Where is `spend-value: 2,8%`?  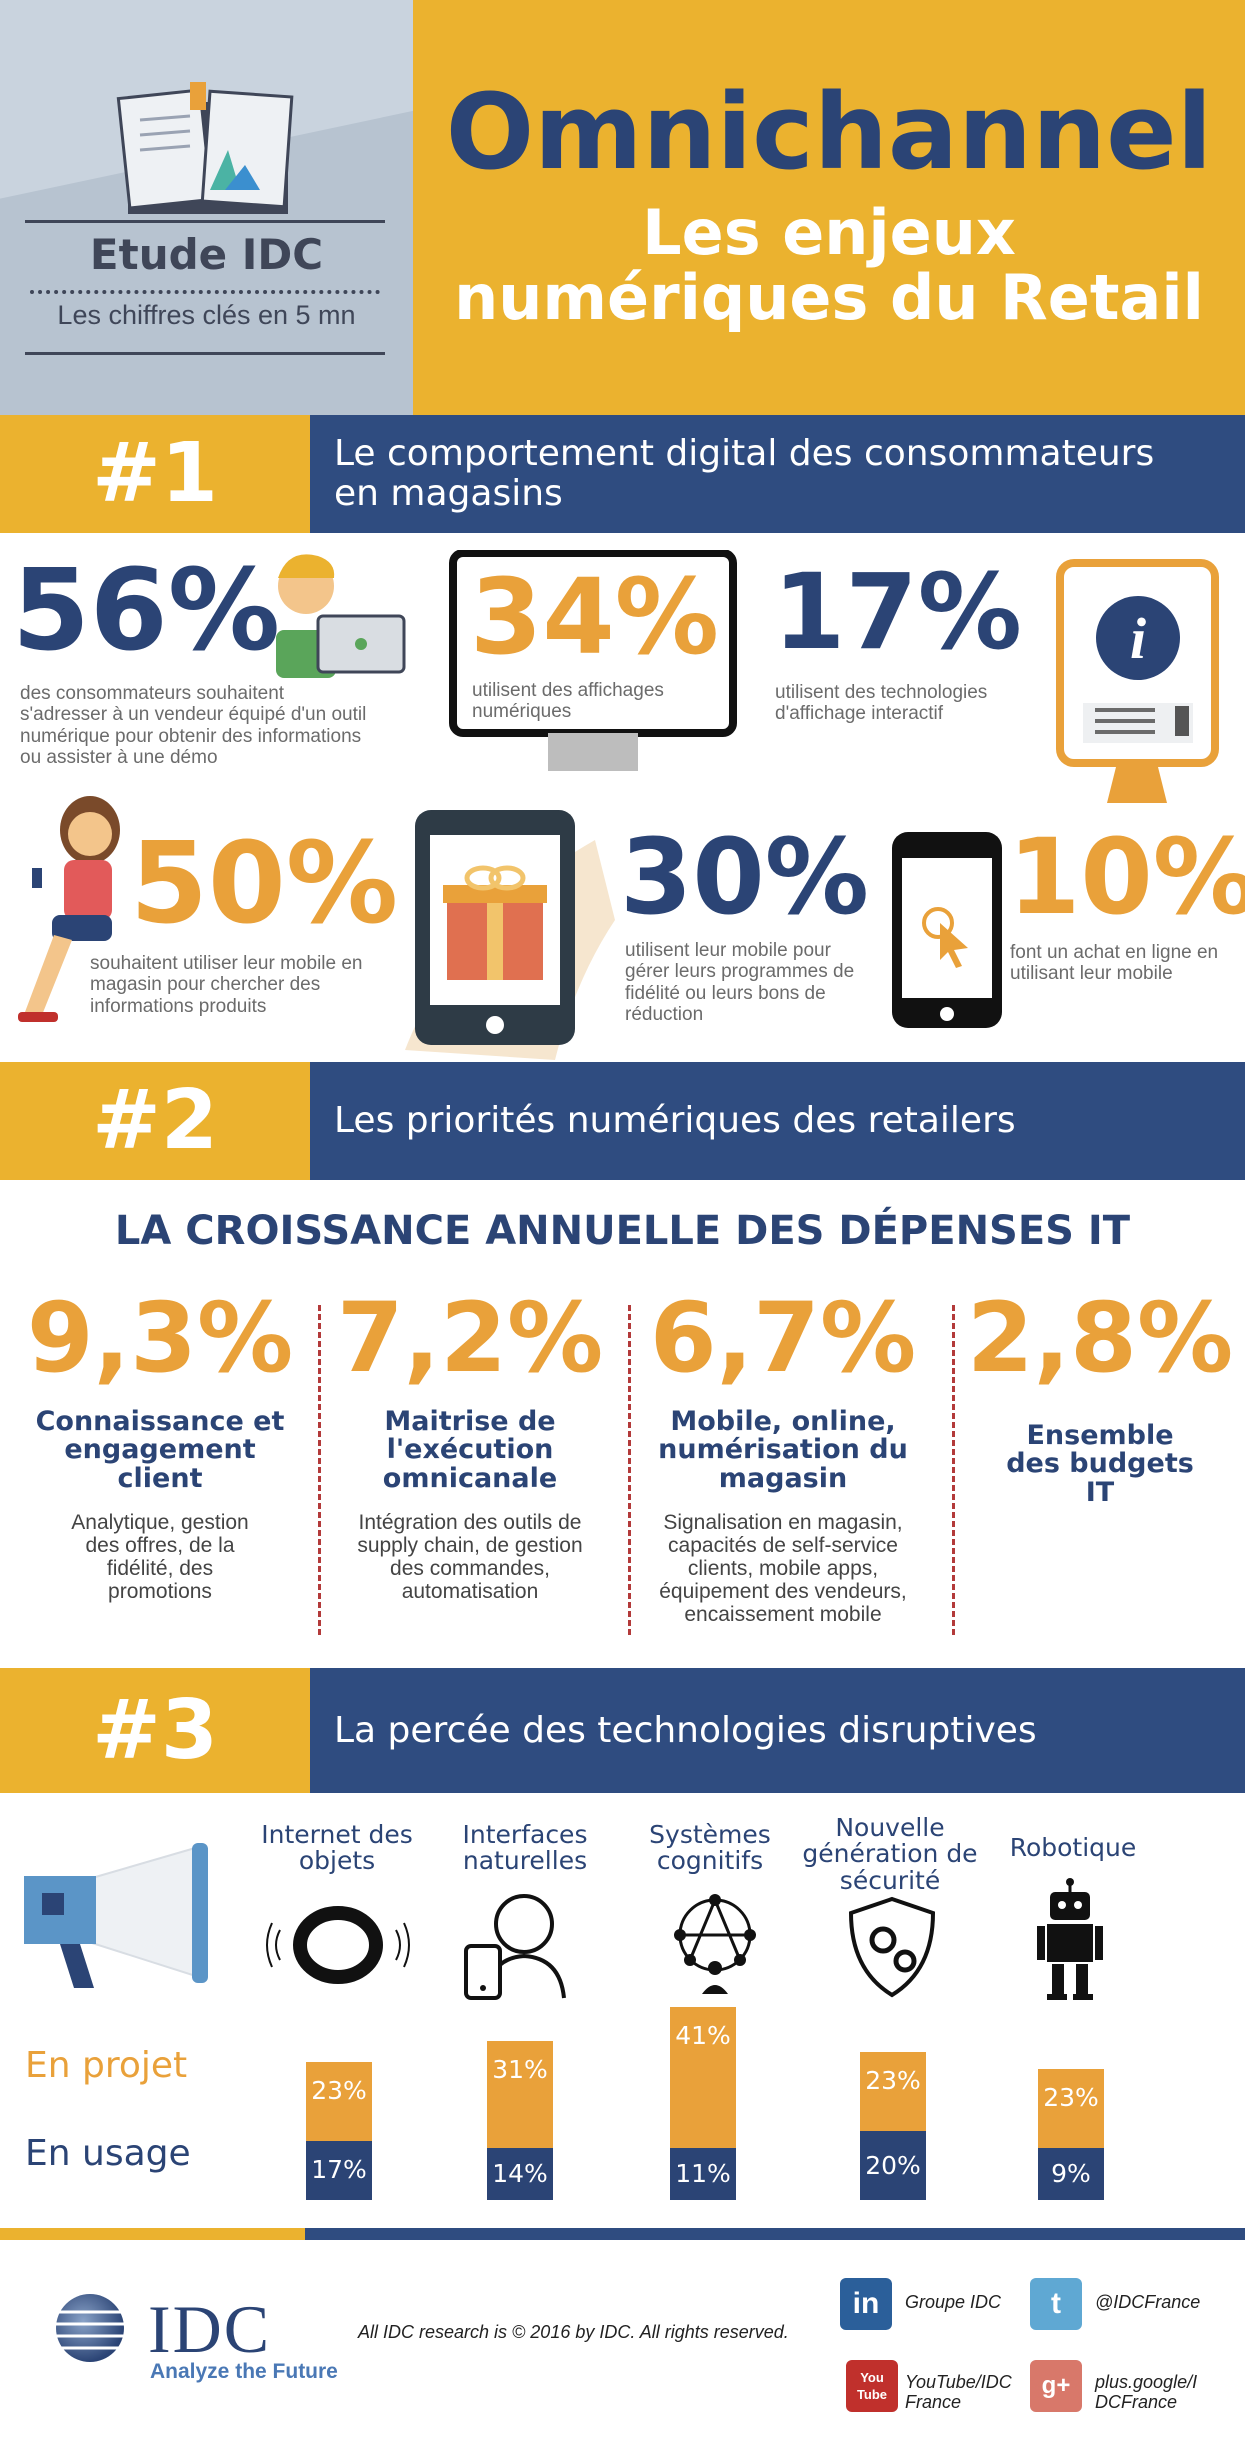
spend-value: 2,8% is located at coordinates (1100, 1338).